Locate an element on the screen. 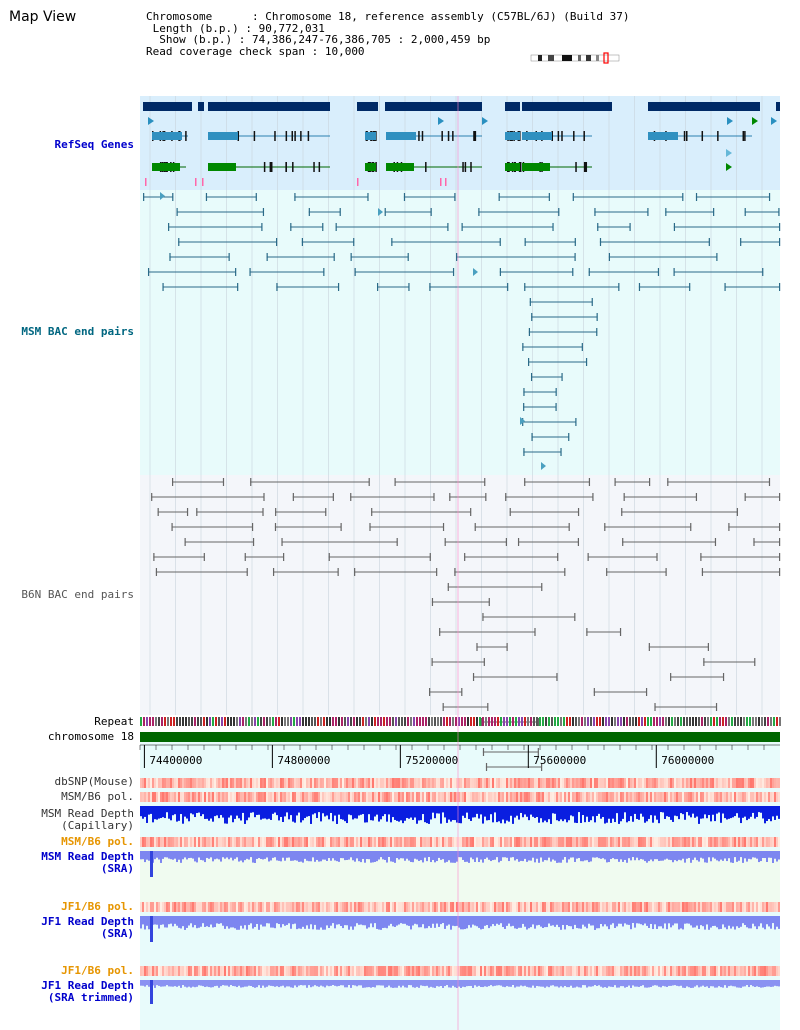  repeat-track is located at coordinates (460, 721).